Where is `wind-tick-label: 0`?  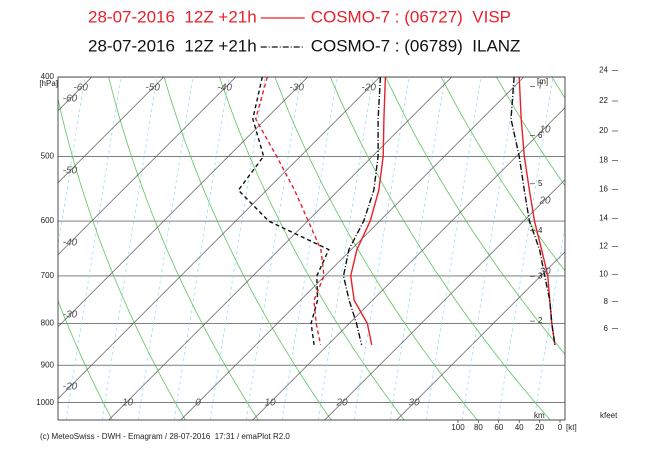 wind-tick-label: 0 is located at coordinates (560, 427).